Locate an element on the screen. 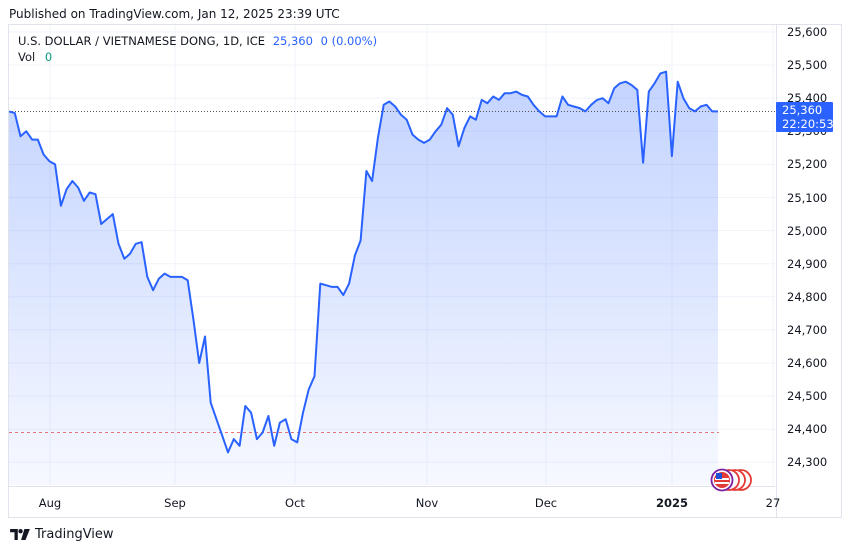 The height and width of the screenshot is (551, 850). current-price-label: 25,360 22:20:53 is located at coordinates (805, 117).